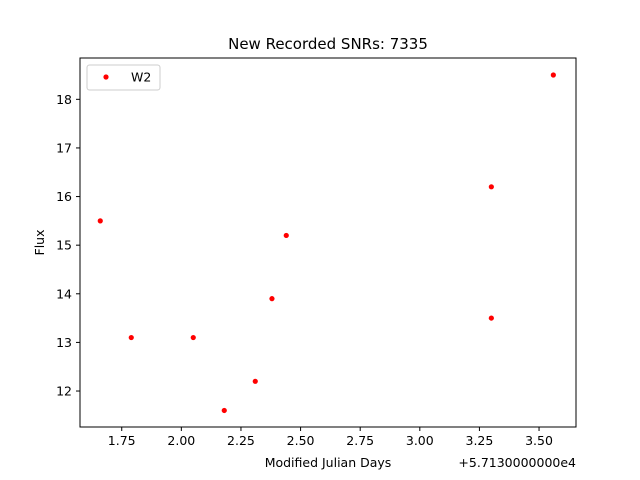 The height and width of the screenshot is (480, 640). I want to click on x-tick-label: 2.25, so click(241, 440).